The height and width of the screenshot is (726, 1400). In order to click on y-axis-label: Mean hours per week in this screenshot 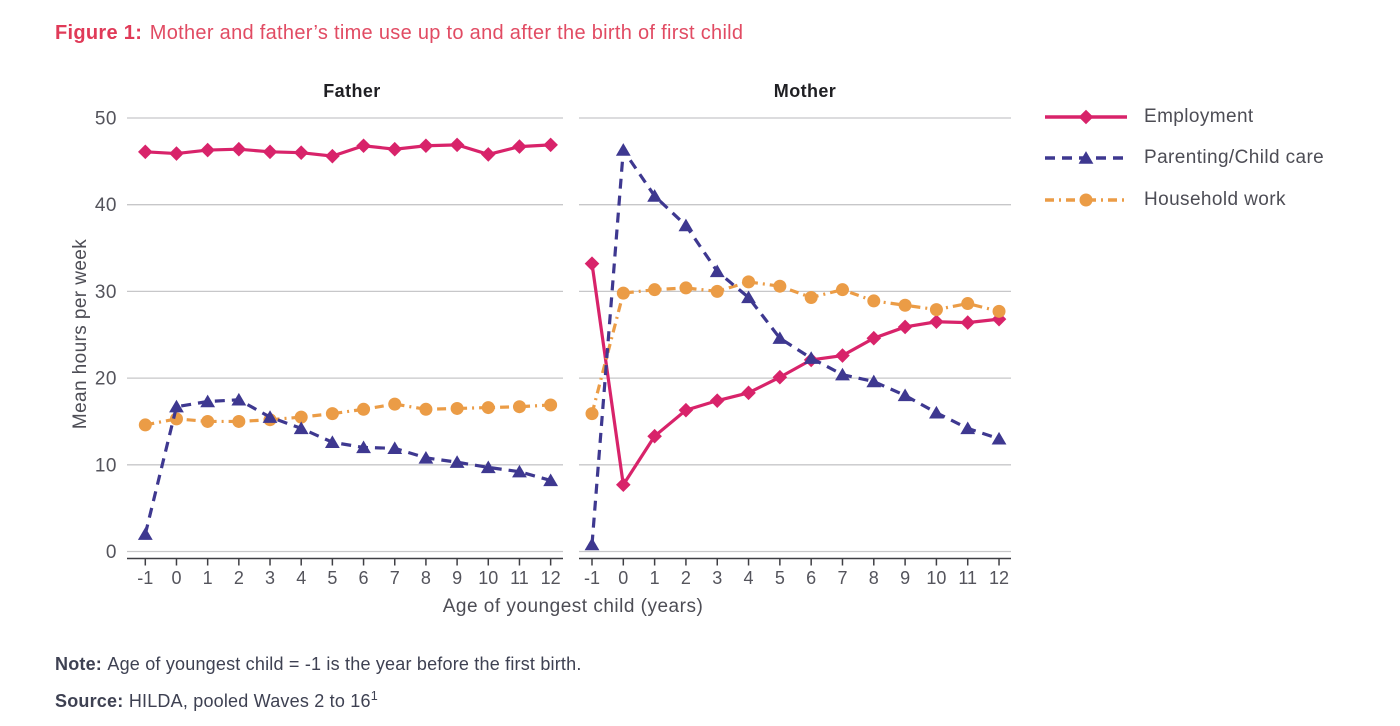, I will do `click(80, 334)`.